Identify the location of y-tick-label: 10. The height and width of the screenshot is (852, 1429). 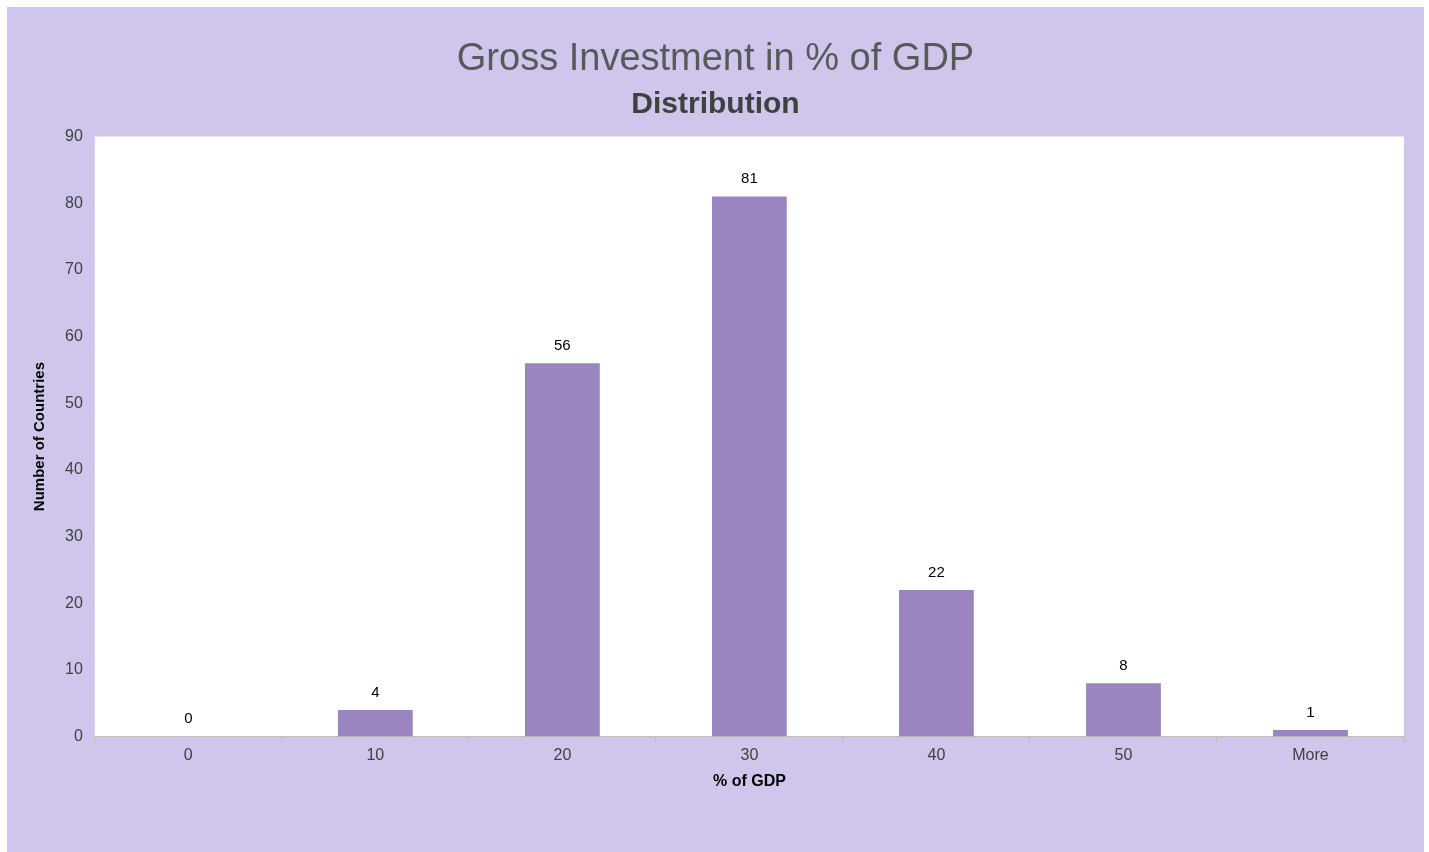
(74, 669).